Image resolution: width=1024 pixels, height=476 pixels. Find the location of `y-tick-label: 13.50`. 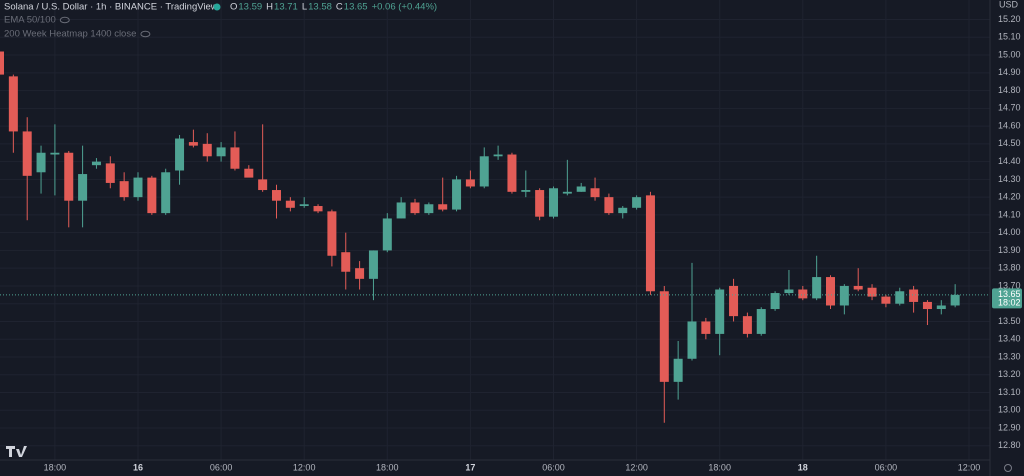

y-tick-label: 13.50 is located at coordinates (1009, 321).